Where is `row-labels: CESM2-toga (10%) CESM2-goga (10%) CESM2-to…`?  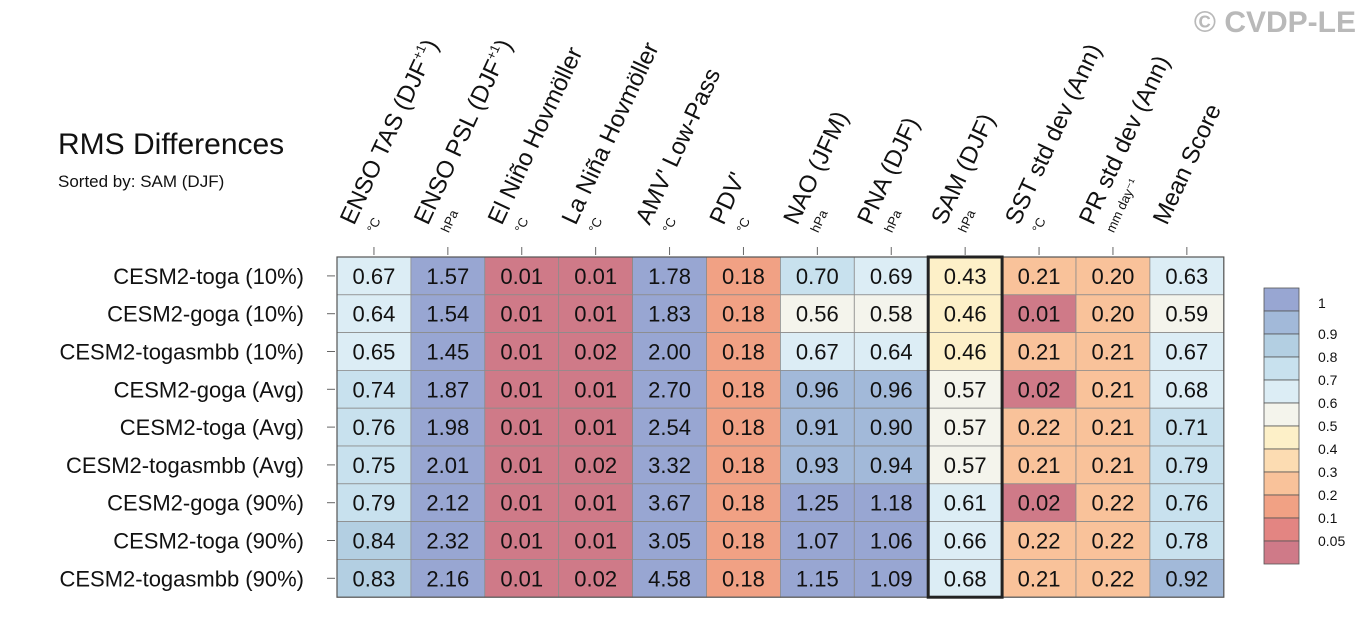 row-labels: CESM2-toga (10%) CESM2-goga (10%) CESM2-to… is located at coordinates (197, 427).